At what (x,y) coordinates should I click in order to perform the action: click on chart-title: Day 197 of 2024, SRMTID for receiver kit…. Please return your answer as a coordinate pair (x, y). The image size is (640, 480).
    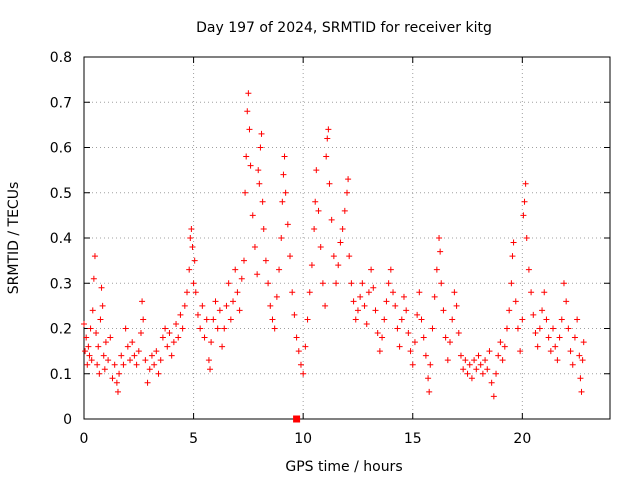
    Looking at the image, I should click on (344, 28).